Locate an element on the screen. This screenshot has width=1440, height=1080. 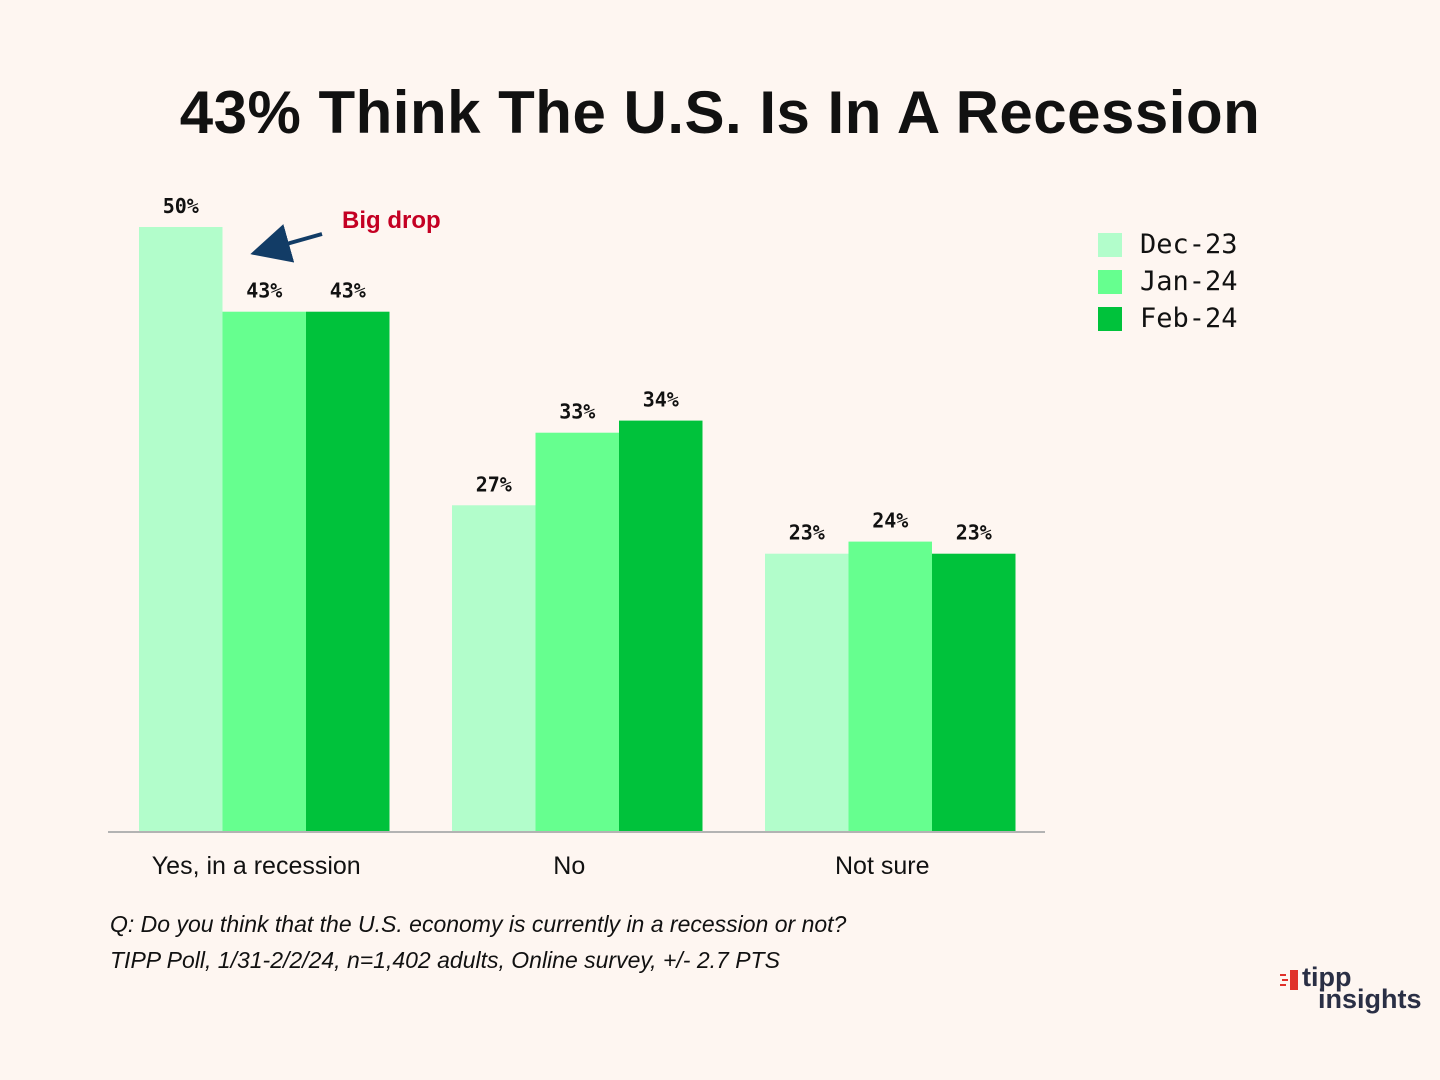
data-label-no-dec-23: 27% is located at coordinates (494, 484).